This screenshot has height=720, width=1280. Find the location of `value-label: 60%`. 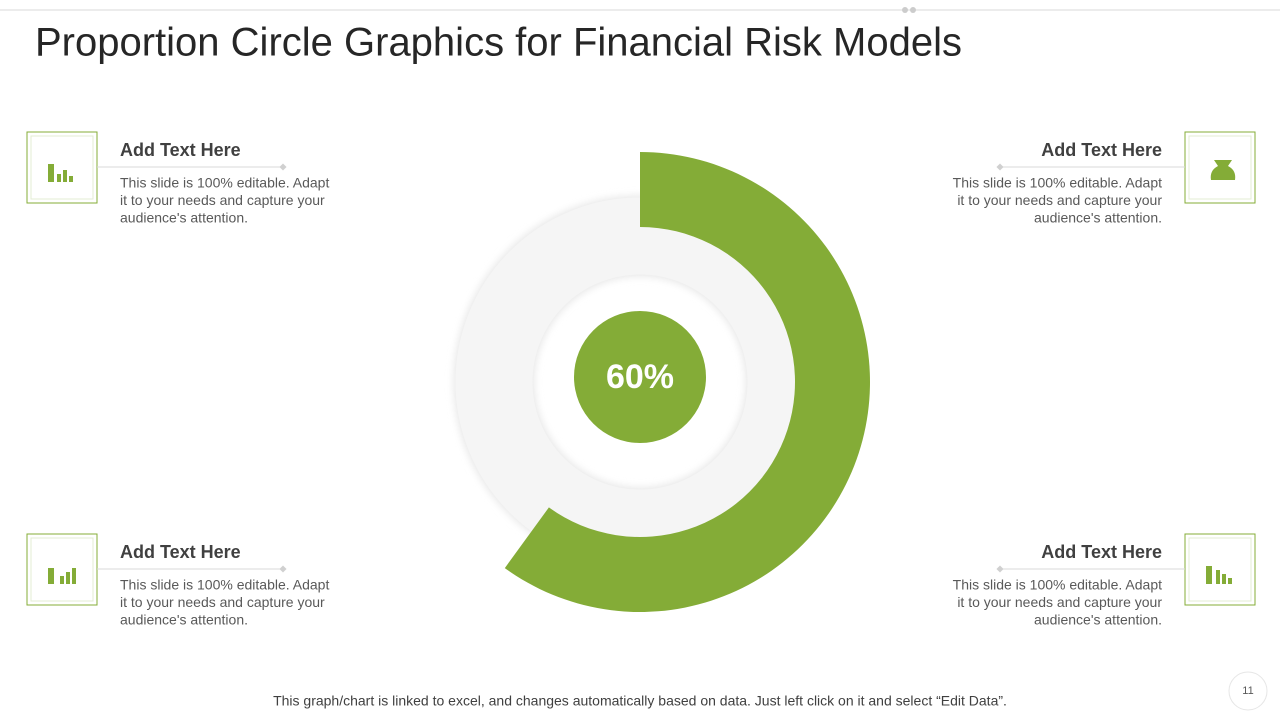

value-label: 60% is located at coordinates (640, 377).